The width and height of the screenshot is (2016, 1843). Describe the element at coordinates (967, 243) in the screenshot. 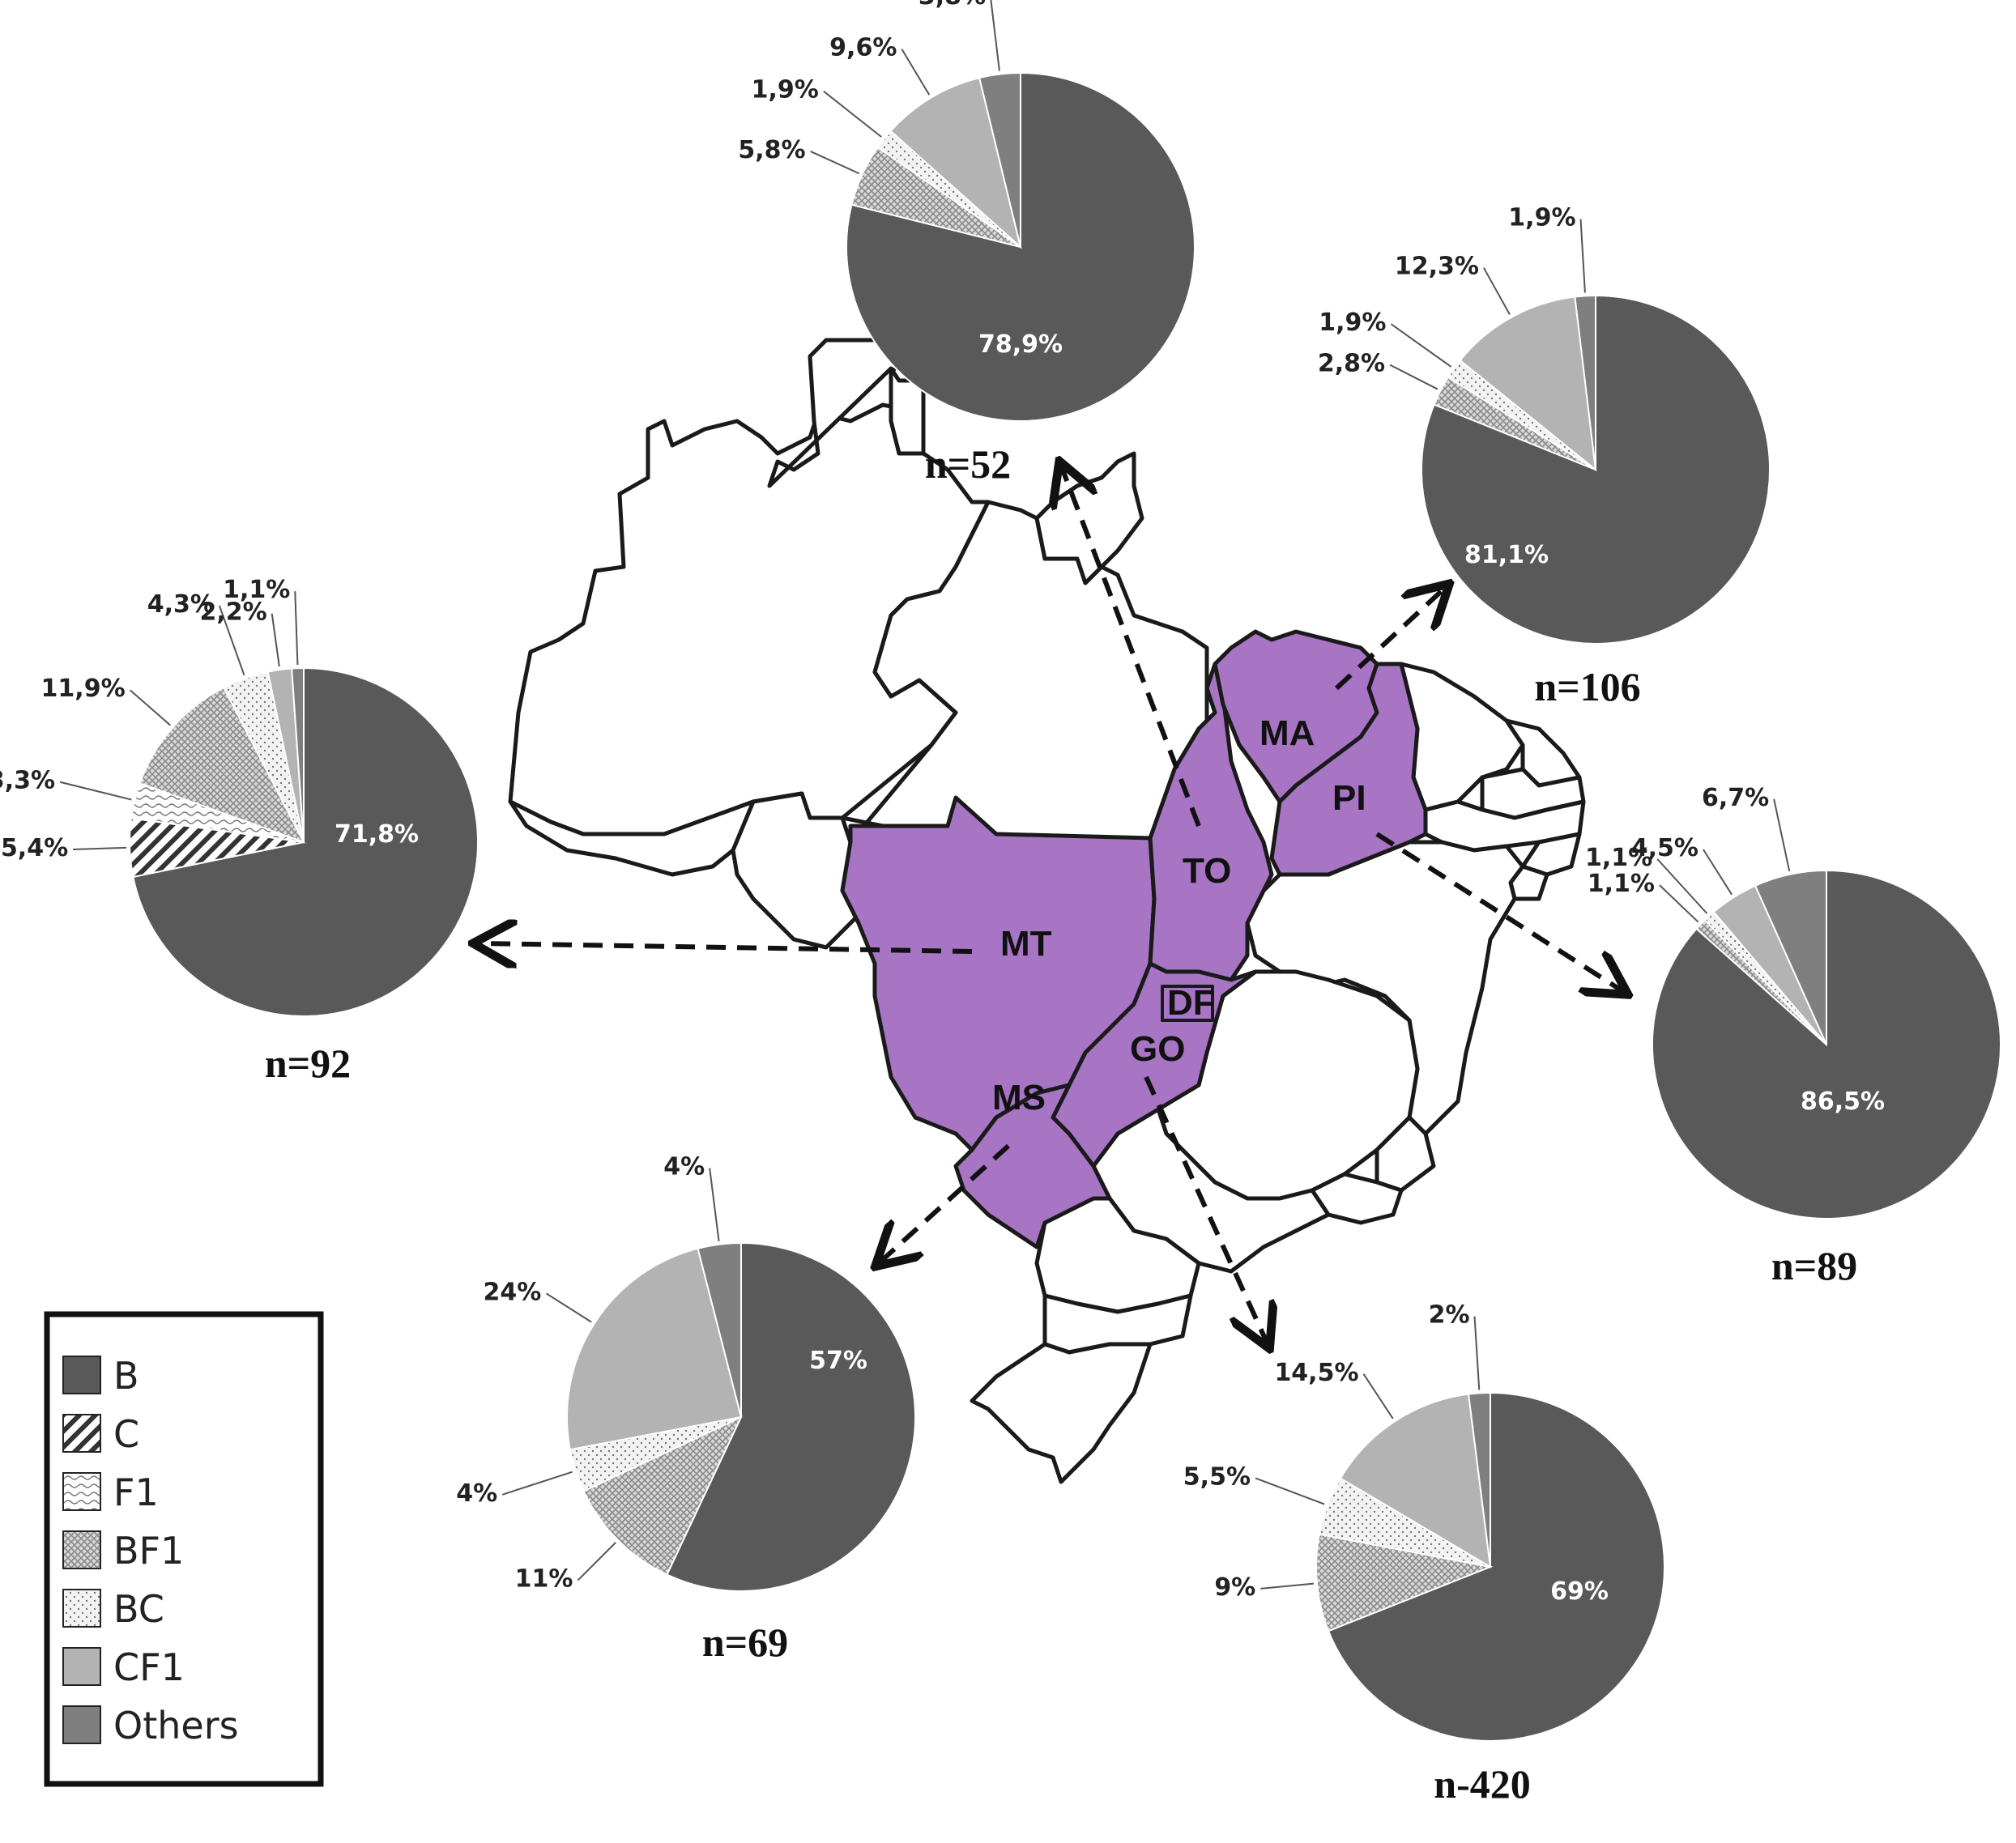

I see `pie-to: 78,9% 5,8% 1,9% 9,6% 3,8% n=52` at that location.